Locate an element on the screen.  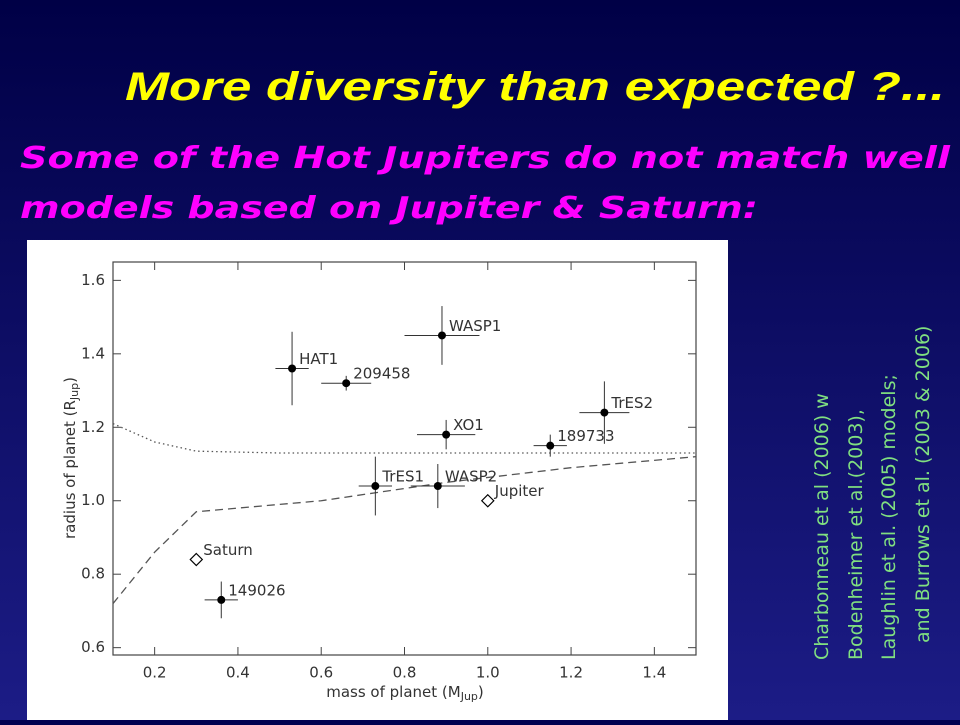
point-label: 189733 is located at coordinates (585, 436).